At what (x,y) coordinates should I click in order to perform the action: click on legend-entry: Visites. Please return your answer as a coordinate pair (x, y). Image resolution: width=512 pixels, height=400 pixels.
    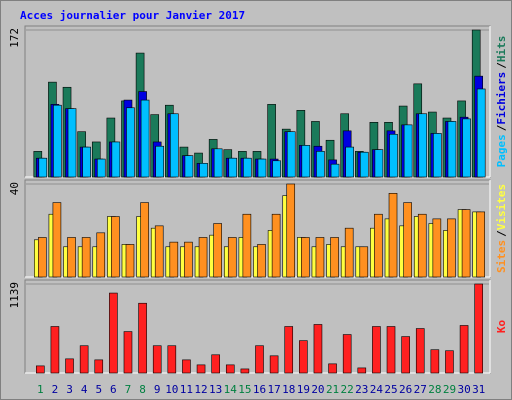
    Looking at the image, I should click on (501, 207).